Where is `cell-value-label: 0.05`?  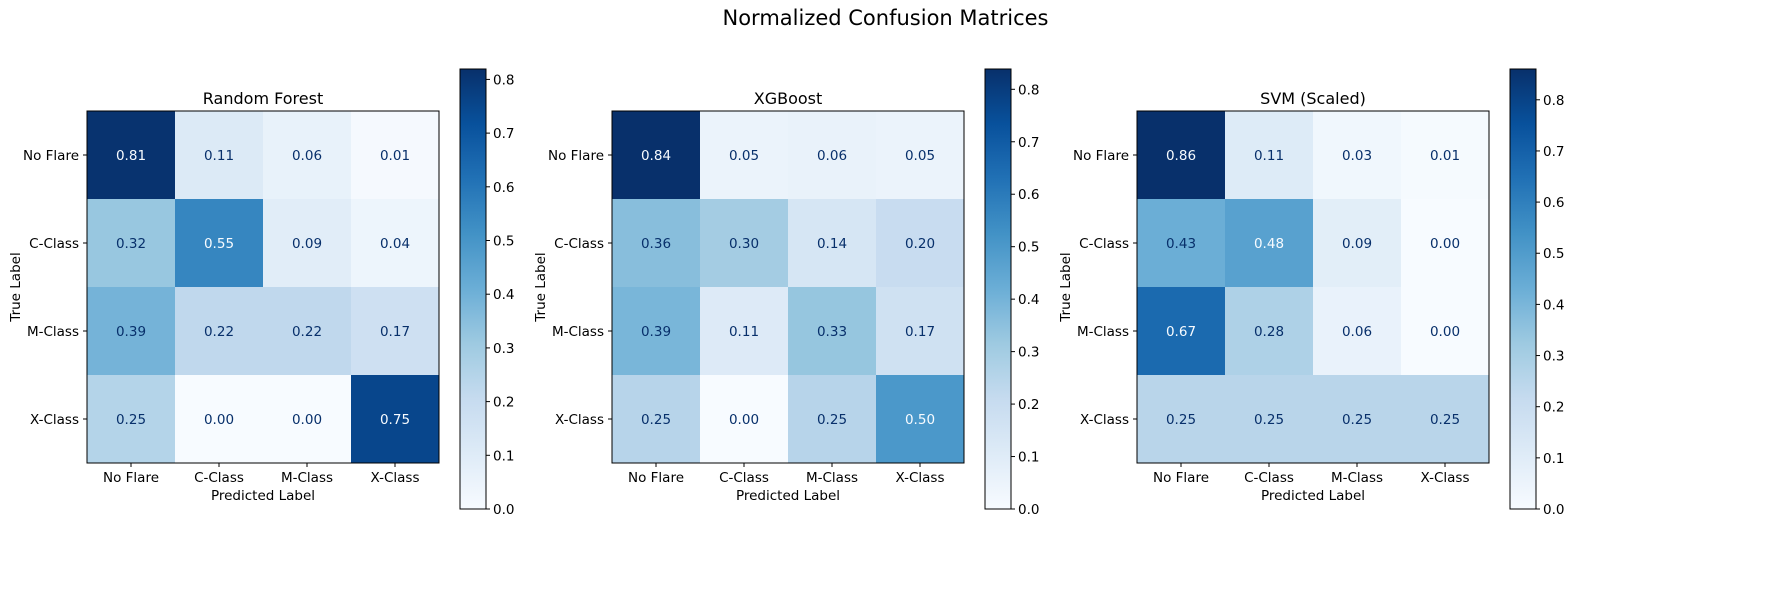 cell-value-label: 0.05 is located at coordinates (920, 156).